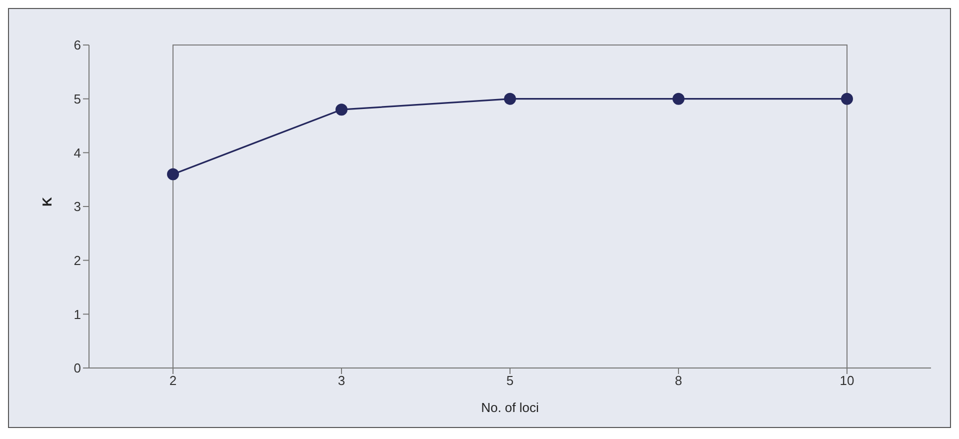 The width and height of the screenshot is (959, 439). I want to click on x-tick-label: 8, so click(678, 380).